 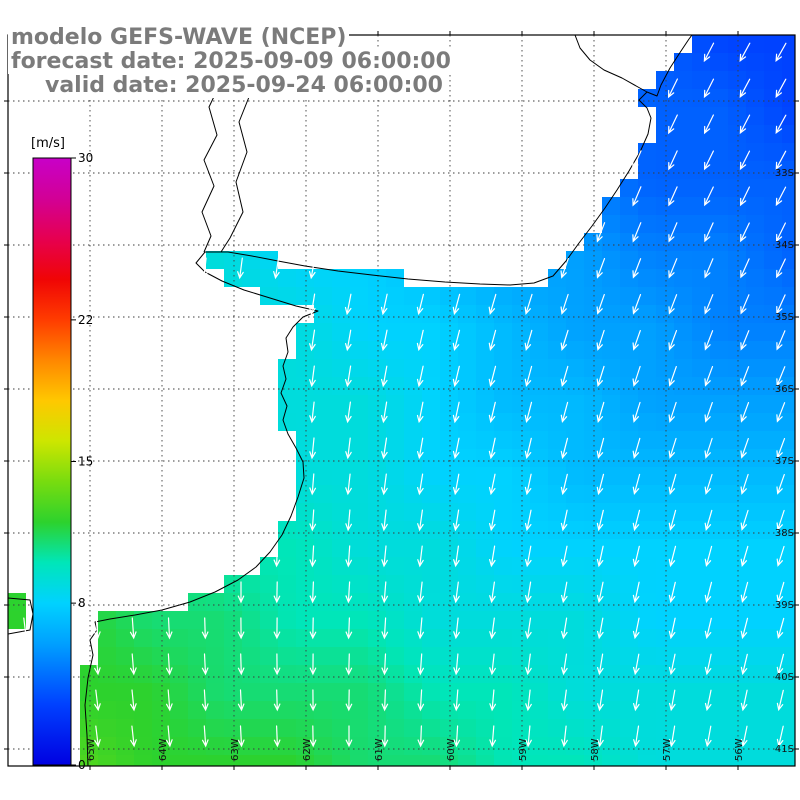 I want to click on lat-label: 41S, so click(x=784, y=749).